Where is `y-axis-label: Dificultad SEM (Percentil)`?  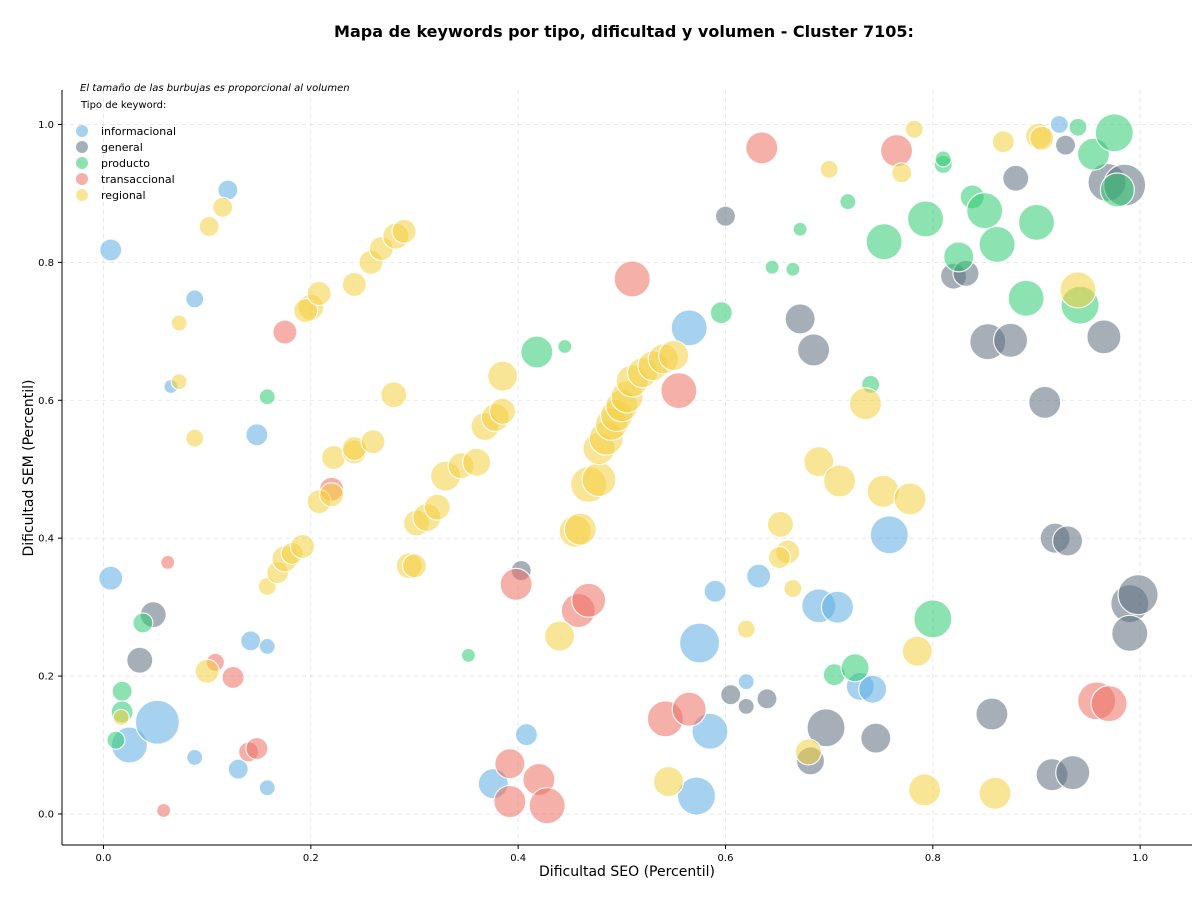 y-axis-label: Dificultad SEM (Percentil) is located at coordinates (29, 468).